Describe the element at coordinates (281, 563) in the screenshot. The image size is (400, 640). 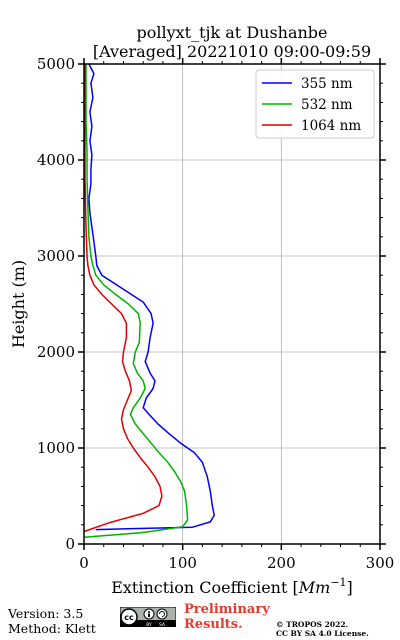
I see `x-tick-label: 200` at that location.